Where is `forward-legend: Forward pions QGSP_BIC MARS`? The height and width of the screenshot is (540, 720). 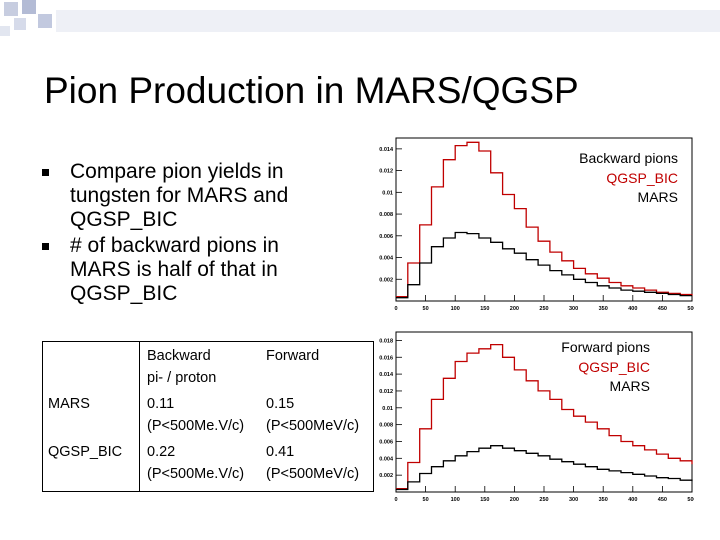
forward-legend: Forward pions QGSP_BIC MARS is located at coordinates (605, 367).